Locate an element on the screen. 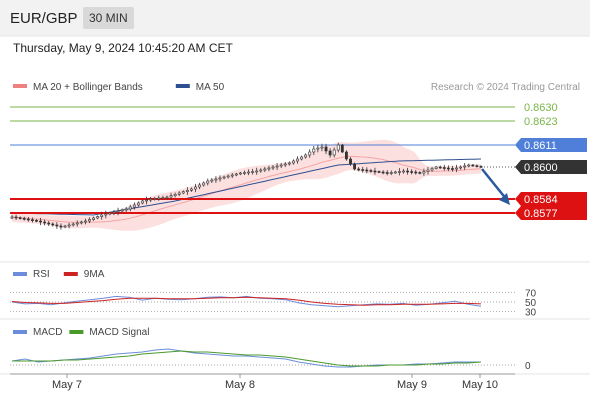  x-tick-label: May 9 is located at coordinates (412, 385).